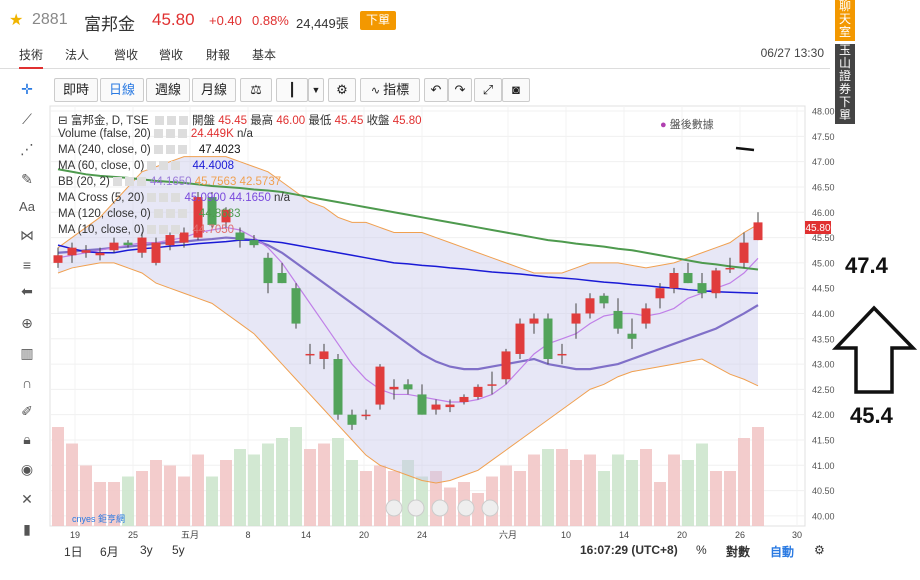  What do you see at coordinates (845, 84) in the screenshot?
I see `broker-order-button: 玉山證券下單` at bounding box center [845, 84].